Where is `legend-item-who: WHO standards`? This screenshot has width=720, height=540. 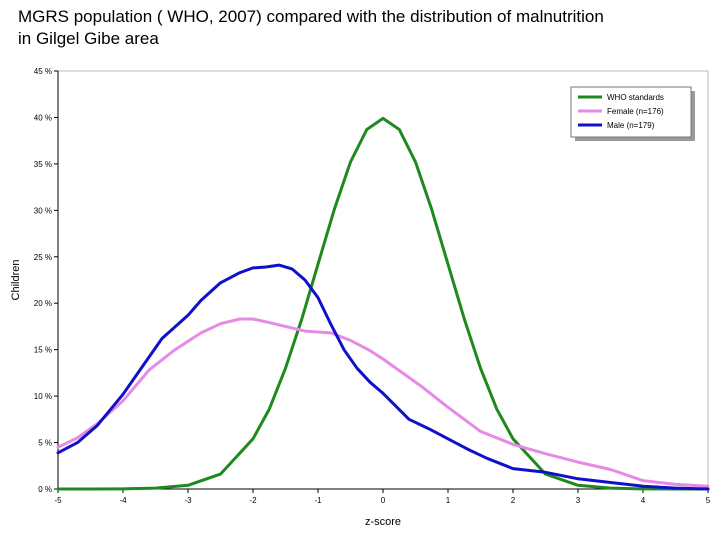
legend-item-who: WHO standards is located at coordinates (621, 97).